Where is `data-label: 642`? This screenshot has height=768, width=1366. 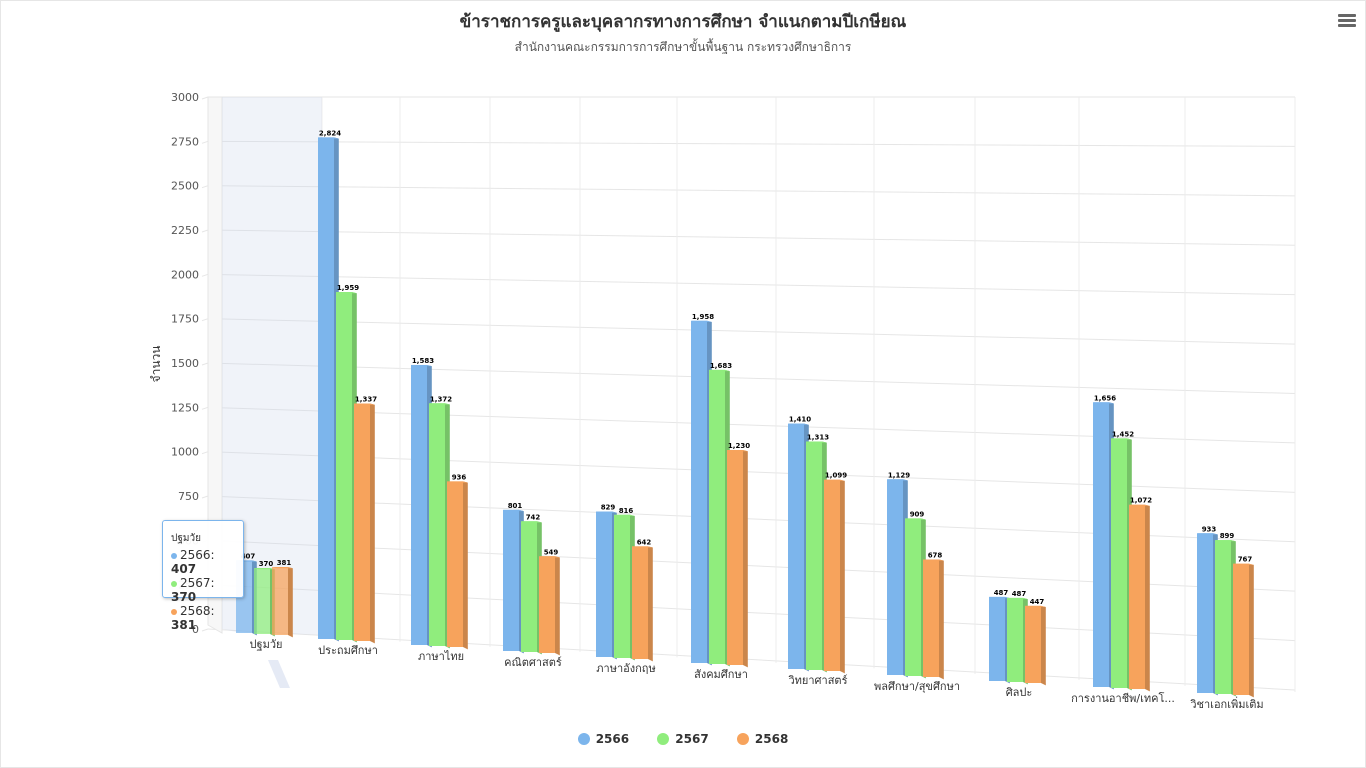
data-label: 642 is located at coordinates (644, 542).